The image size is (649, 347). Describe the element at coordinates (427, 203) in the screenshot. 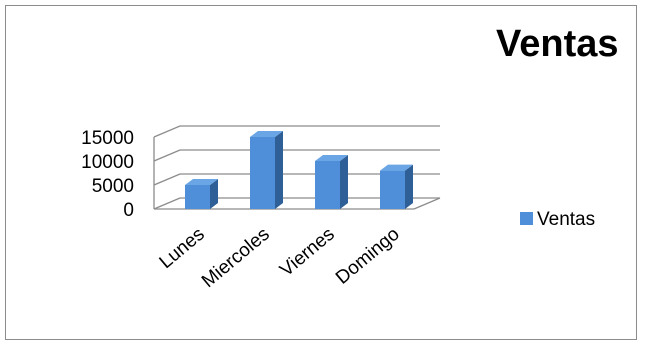

I see `floor-edge-depth` at that location.